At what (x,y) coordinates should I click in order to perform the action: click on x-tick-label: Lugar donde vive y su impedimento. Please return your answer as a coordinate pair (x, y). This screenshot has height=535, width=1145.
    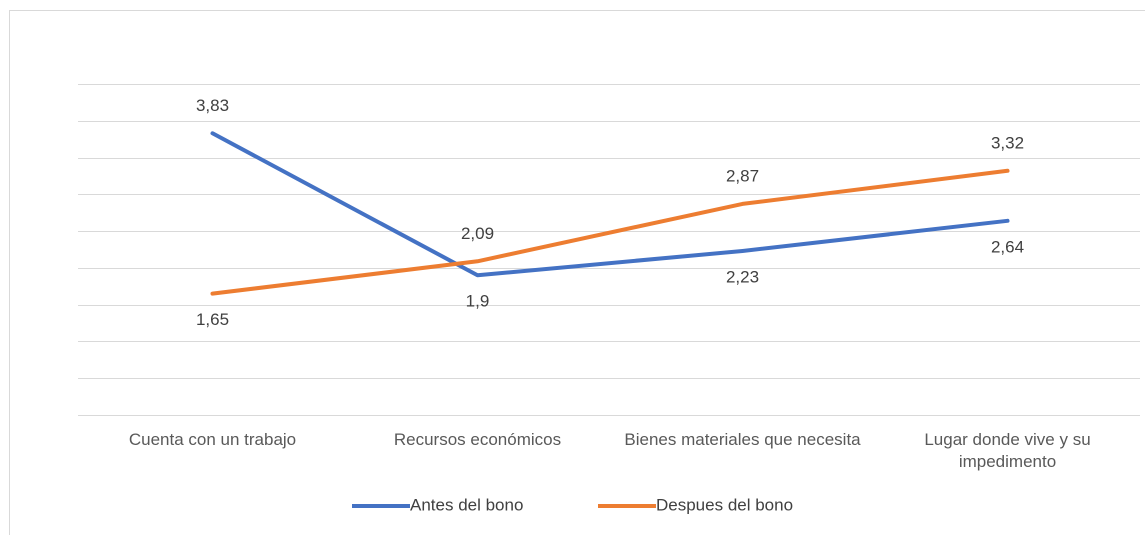
    Looking at the image, I should click on (1007, 450).